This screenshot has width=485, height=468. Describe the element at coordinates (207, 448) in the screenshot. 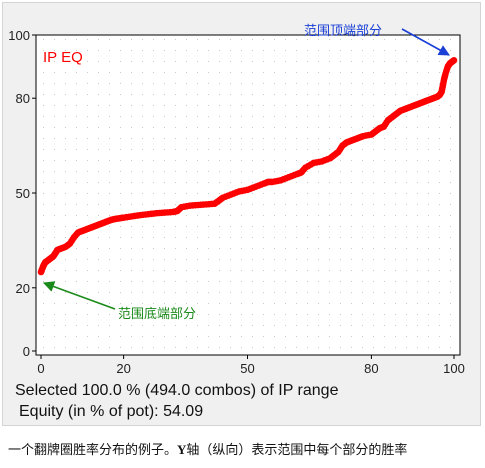

I see `figure-caption: 一个翻牌圈胜率分布的例子。Y轴（纵向）表示范围中每个部分的胜率` at that location.